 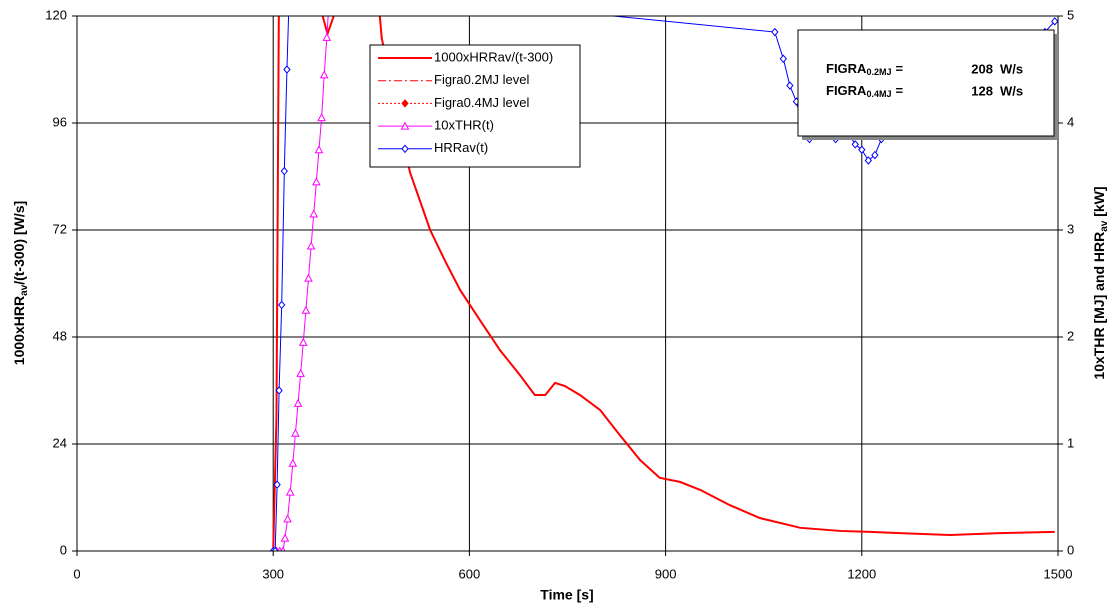 What do you see at coordinates (1070, 442) in the screenshot?
I see `y2-tick-label: 1` at bounding box center [1070, 442].